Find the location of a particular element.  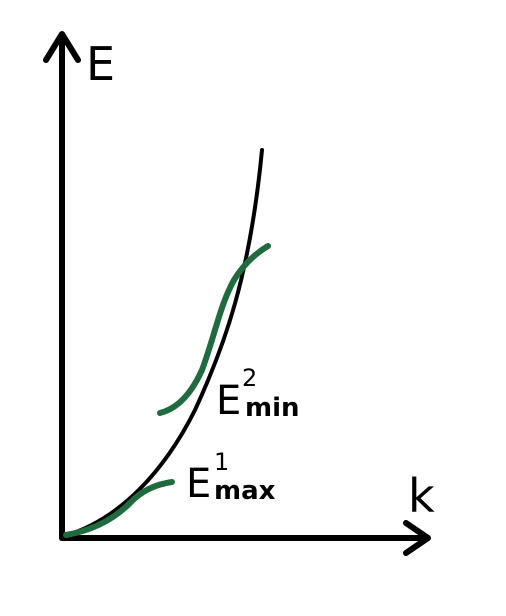

e1-max-label: E 1 max is located at coordinates (231, 477).